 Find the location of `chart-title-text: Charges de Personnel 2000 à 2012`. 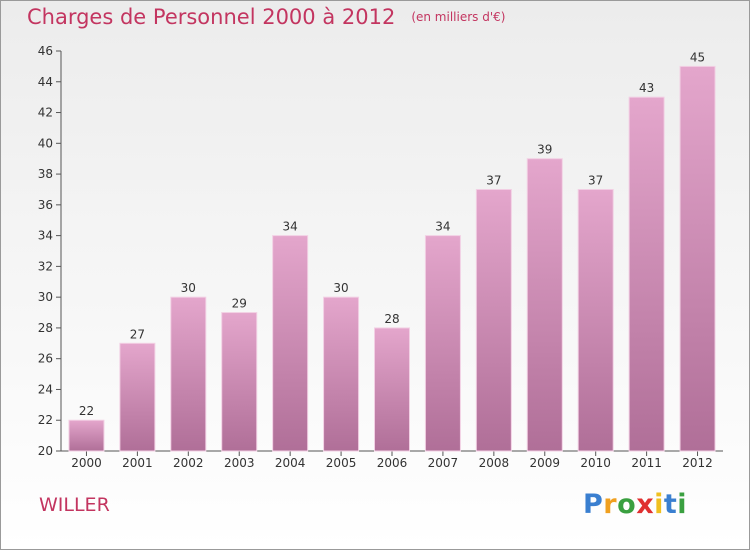

chart-title-text: Charges de Personnel 2000 à 2012 is located at coordinates (211, 17).